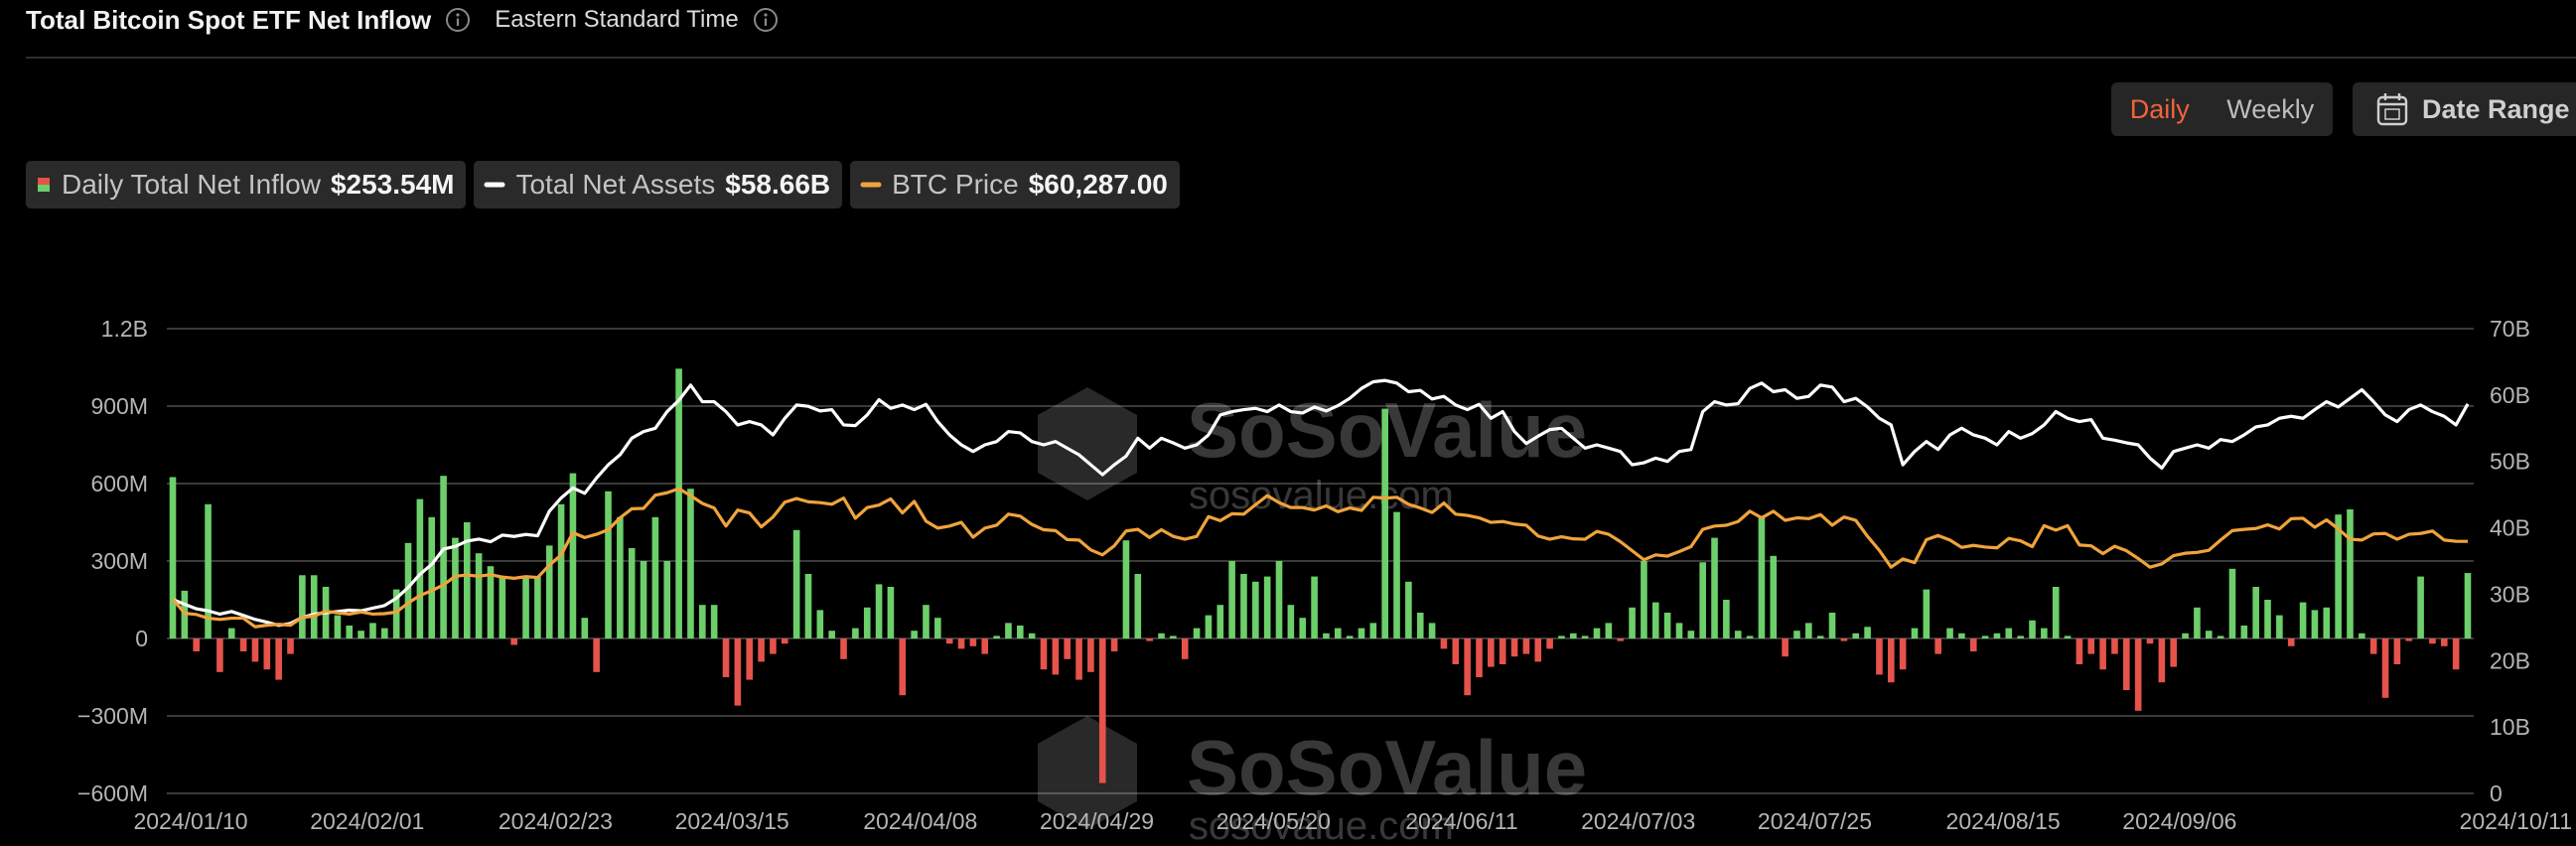 The width and height of the screenshot is (2576, 846). I want to click on timezone: Eastern Standard Time, so click(617, 19).